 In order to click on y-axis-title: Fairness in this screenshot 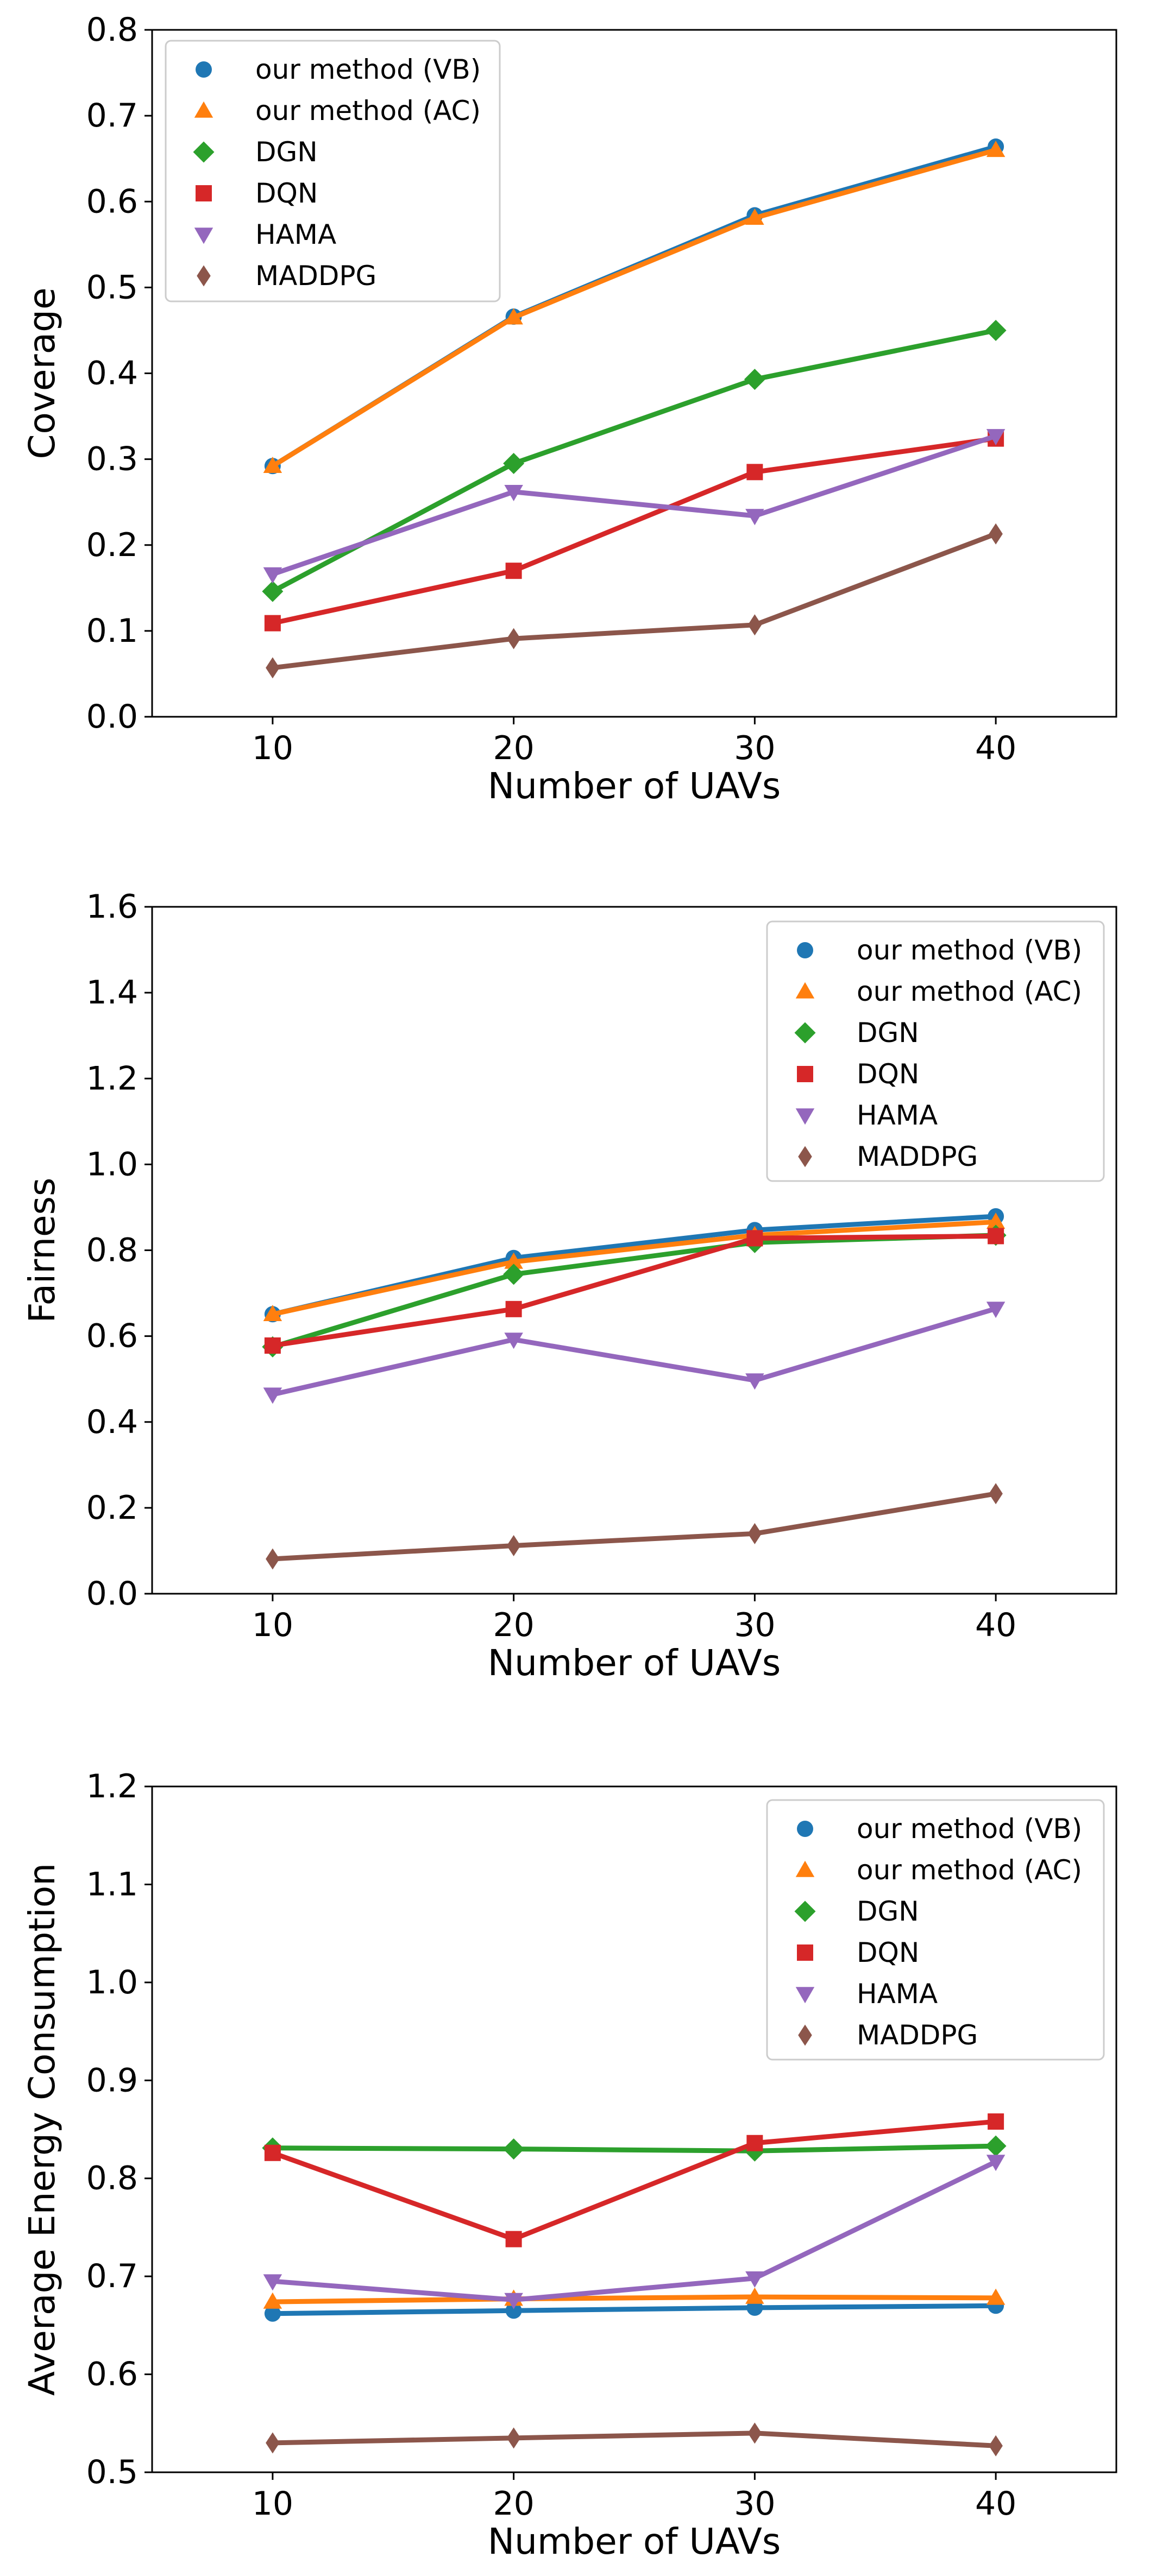, I will do `click(42, 1251)`.